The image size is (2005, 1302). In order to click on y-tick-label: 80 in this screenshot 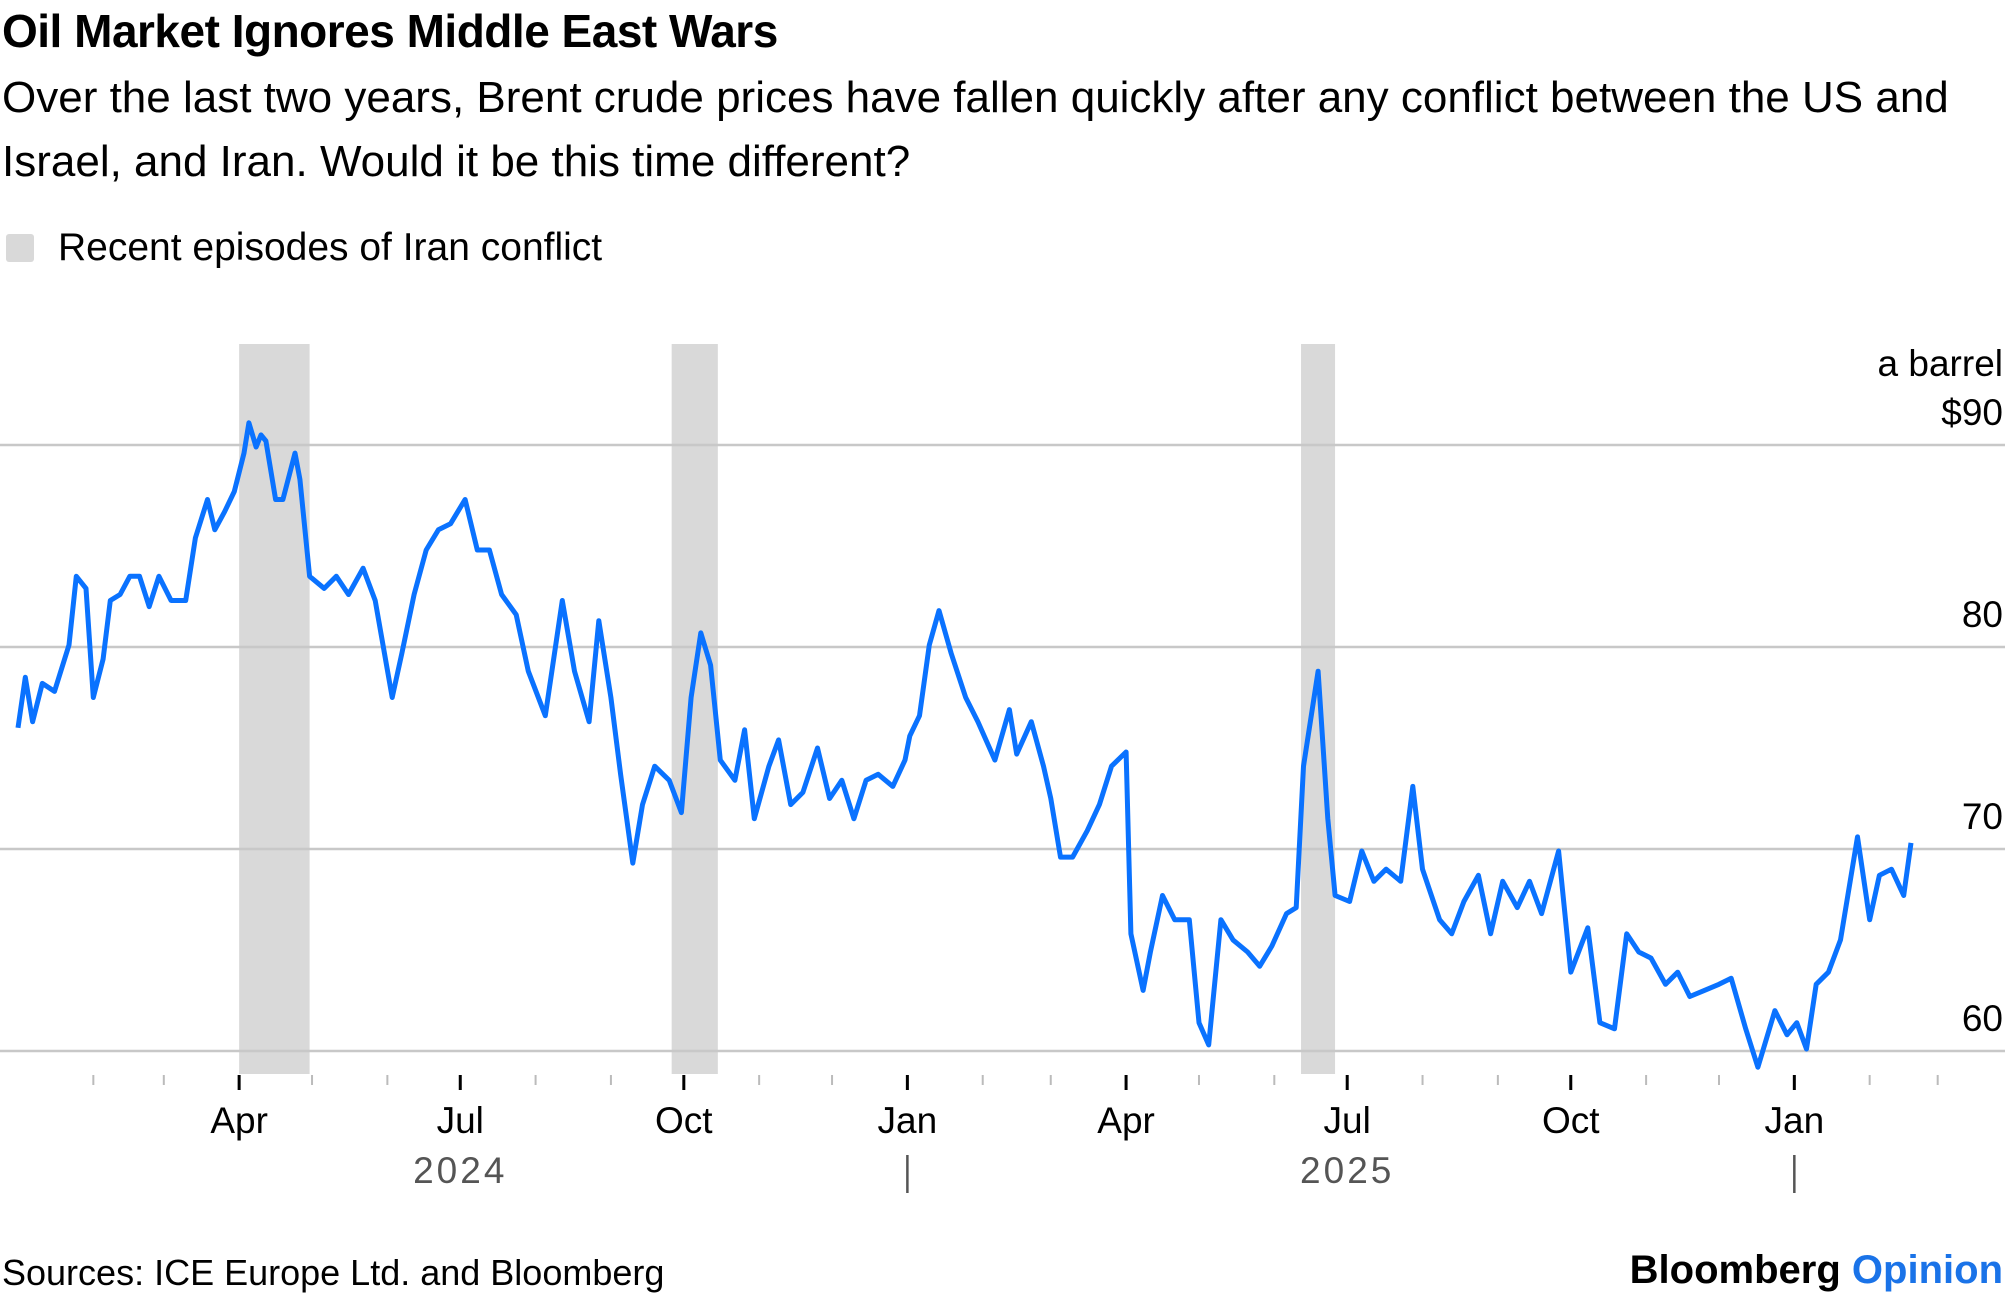, I will do `click(1982, 614)`.